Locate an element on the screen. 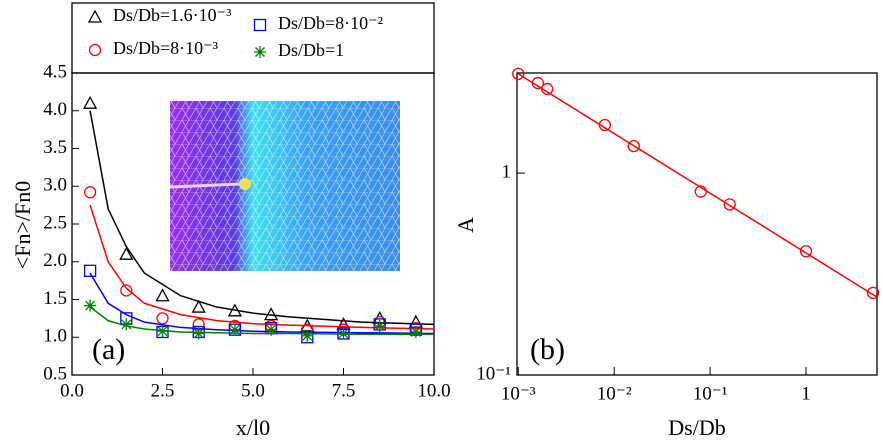 The width and height of the screenshot is (883, 448). y-tick-label: 4.0 is located at coordinates (55, 109).